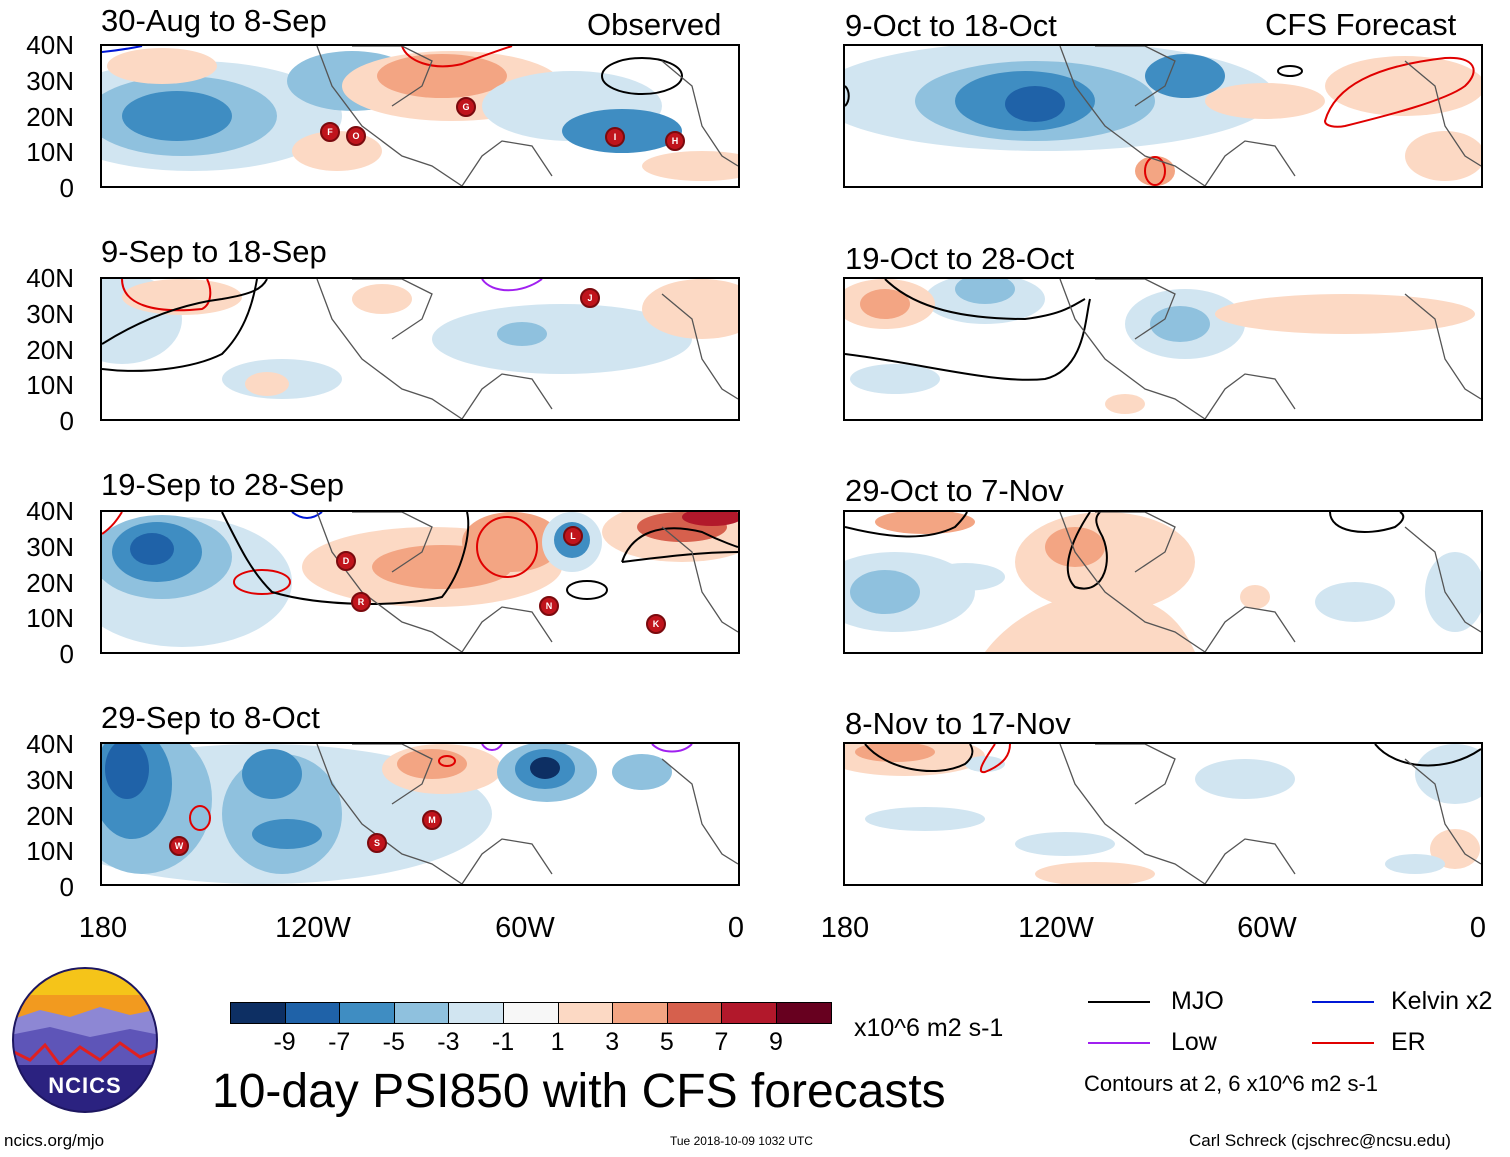 This screenshot has width=1510, height=1157. Describe the element at coordinates (361, 602) in the screenshot. I see `storm-marker: R` at that location.